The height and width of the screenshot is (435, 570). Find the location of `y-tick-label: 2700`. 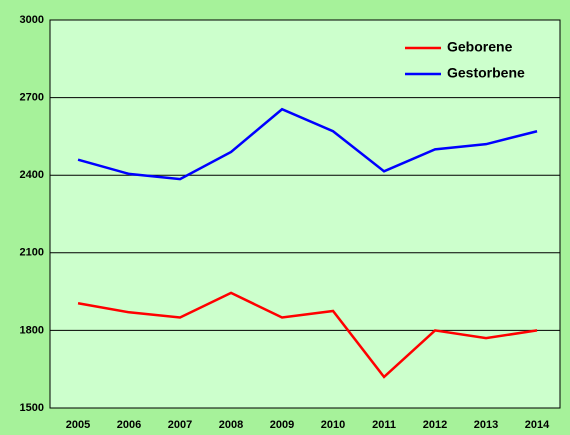

y-tick-label: 2700 is located at coordinates (32, 98).